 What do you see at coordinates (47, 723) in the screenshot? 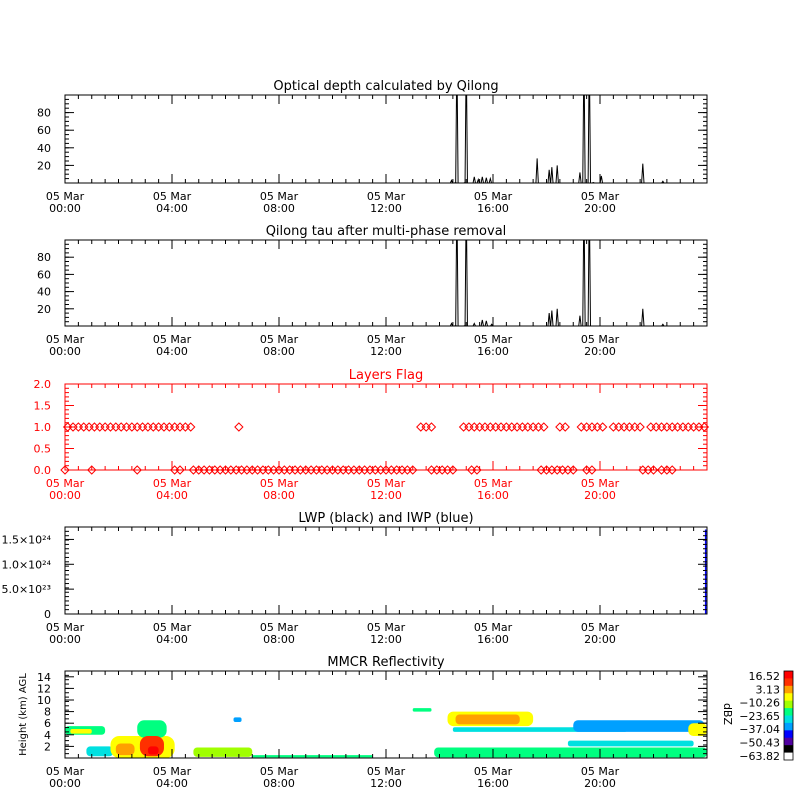
I see `y-tick-label: 6` at bounding box center [47, 723].